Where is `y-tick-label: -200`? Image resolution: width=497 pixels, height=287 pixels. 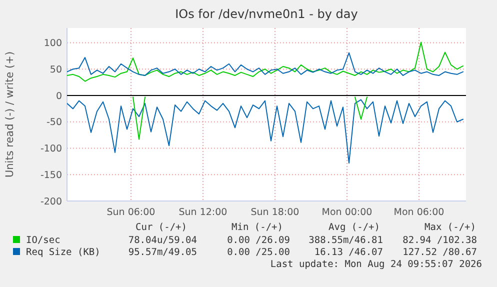
y-tick-label: -200 is located at coordinates (51, 202).